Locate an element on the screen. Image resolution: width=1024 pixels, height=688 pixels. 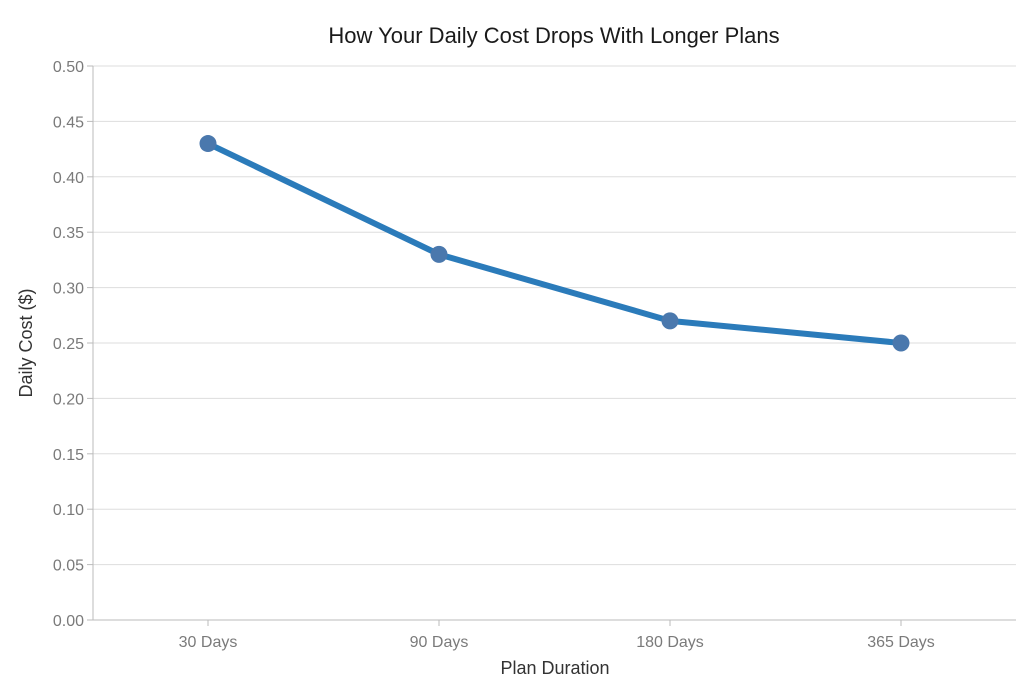
y-tick-label: 0.00 is located at coordinates (68, 621).